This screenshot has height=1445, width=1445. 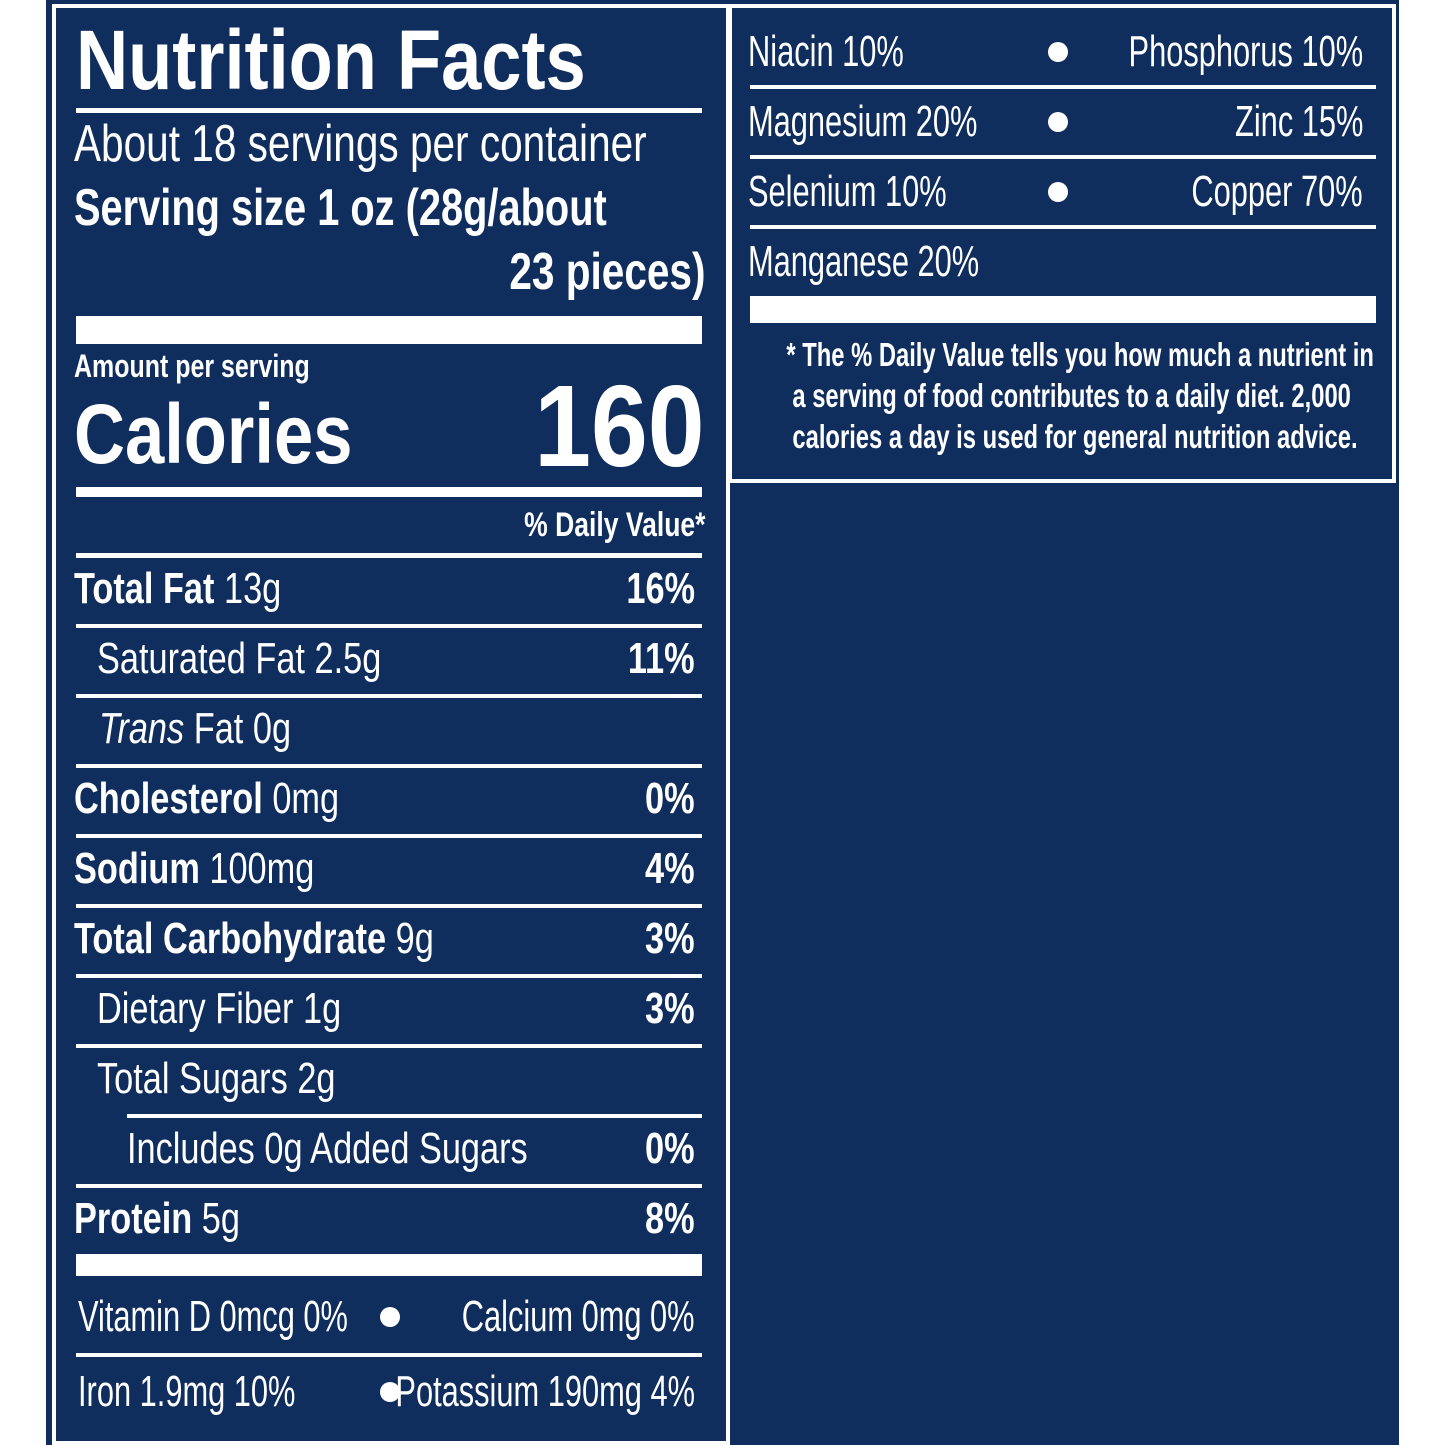 What do you see at coordinates (606, 272) in the screenshot?
I see `serving-size-cont: 23 pieces)` at bounding box center [606, 272].